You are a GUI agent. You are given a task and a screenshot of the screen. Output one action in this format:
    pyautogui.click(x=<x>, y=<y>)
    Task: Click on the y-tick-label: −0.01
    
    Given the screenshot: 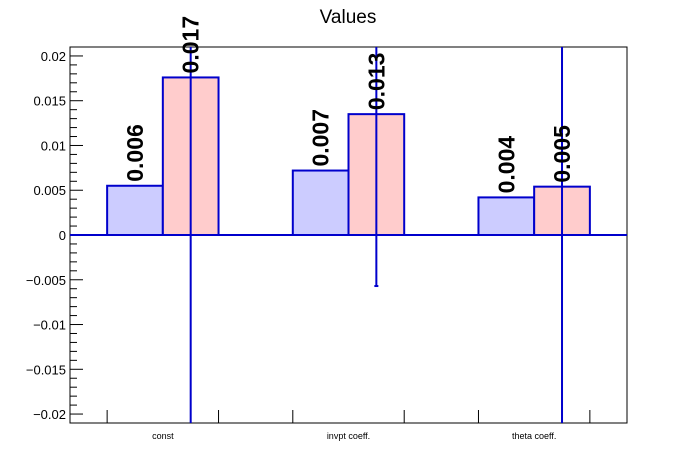 What is the action you would take?
    pyautogui.click(x=49, y=325)
    